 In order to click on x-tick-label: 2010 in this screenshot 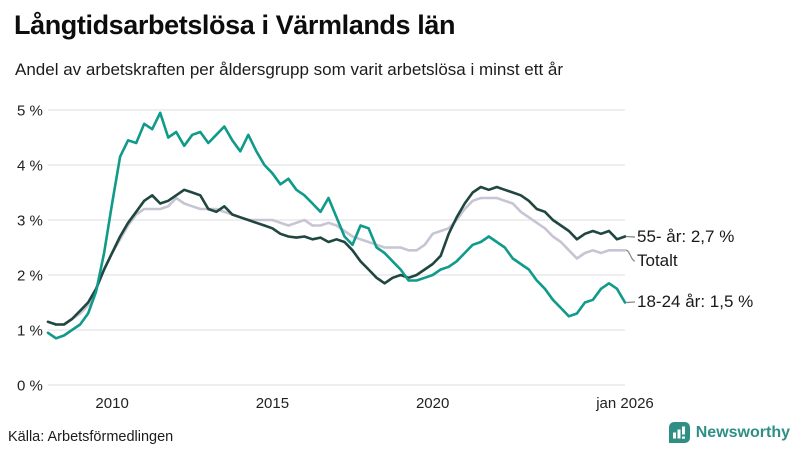, I will do `click(111, 403)`.